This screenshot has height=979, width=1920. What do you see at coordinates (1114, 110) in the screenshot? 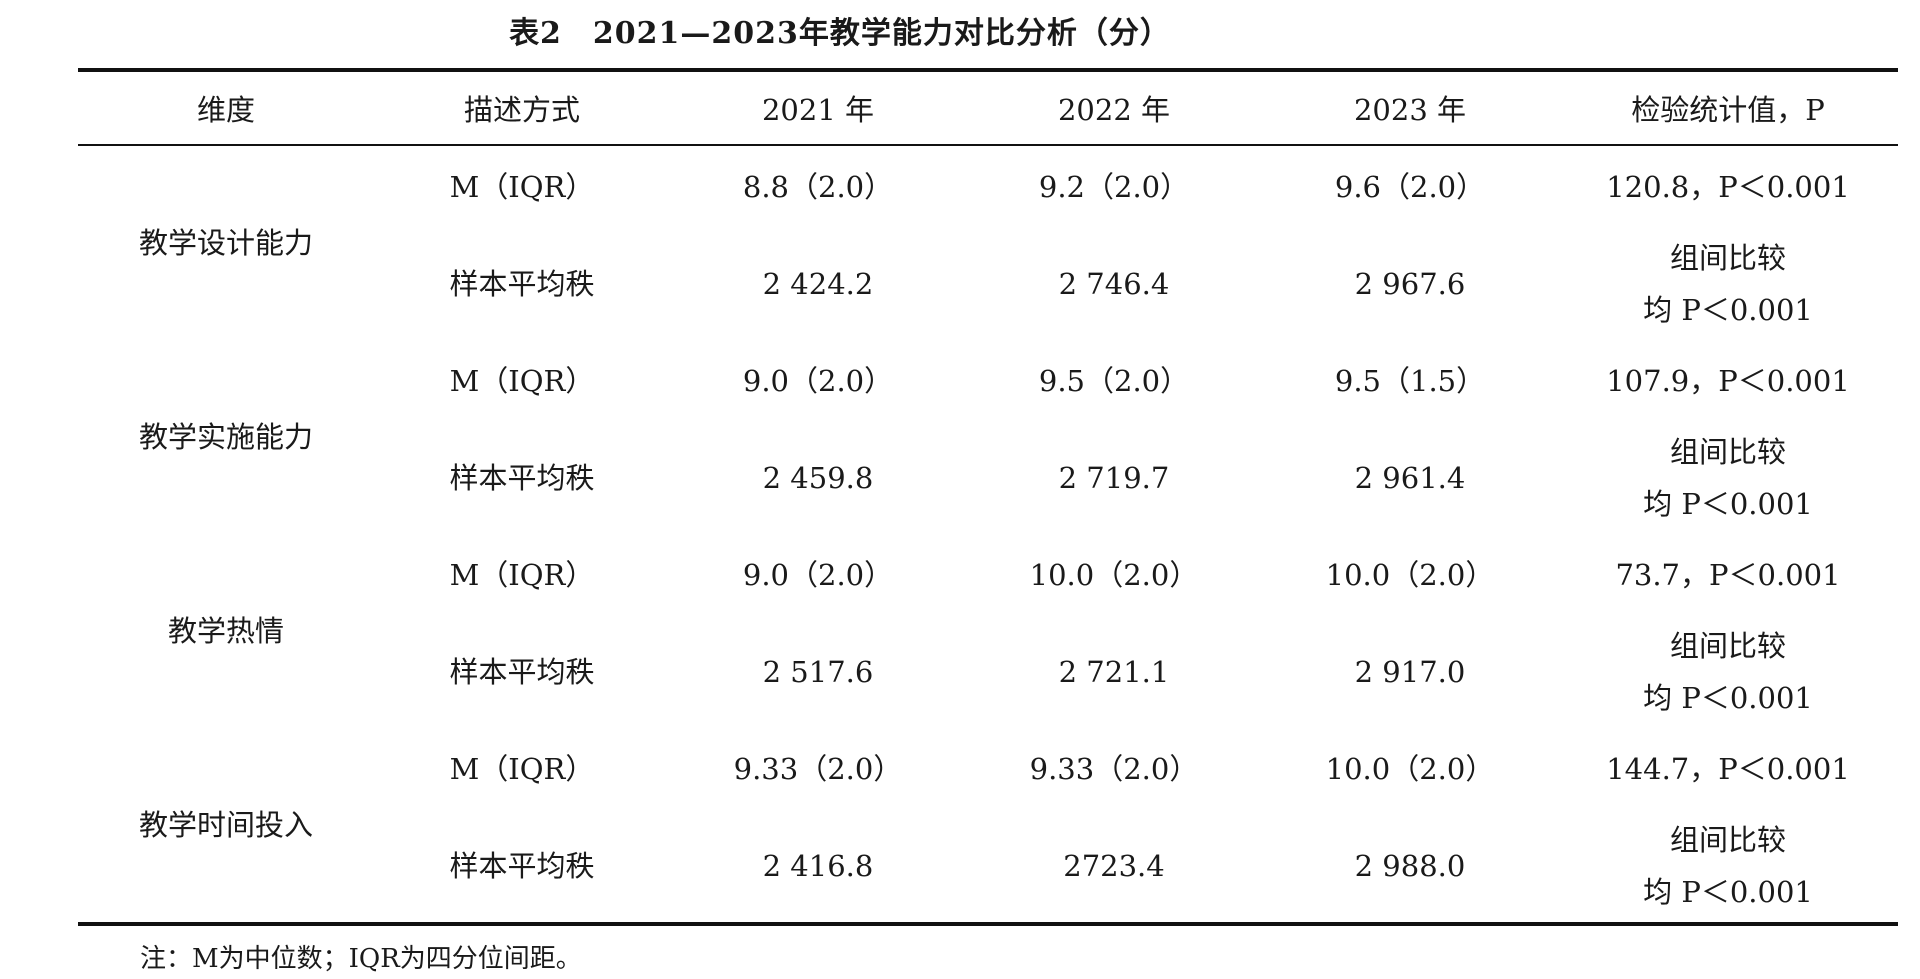
I see `header-year-2022: 2022 年` at bounding box center [1114, 110].